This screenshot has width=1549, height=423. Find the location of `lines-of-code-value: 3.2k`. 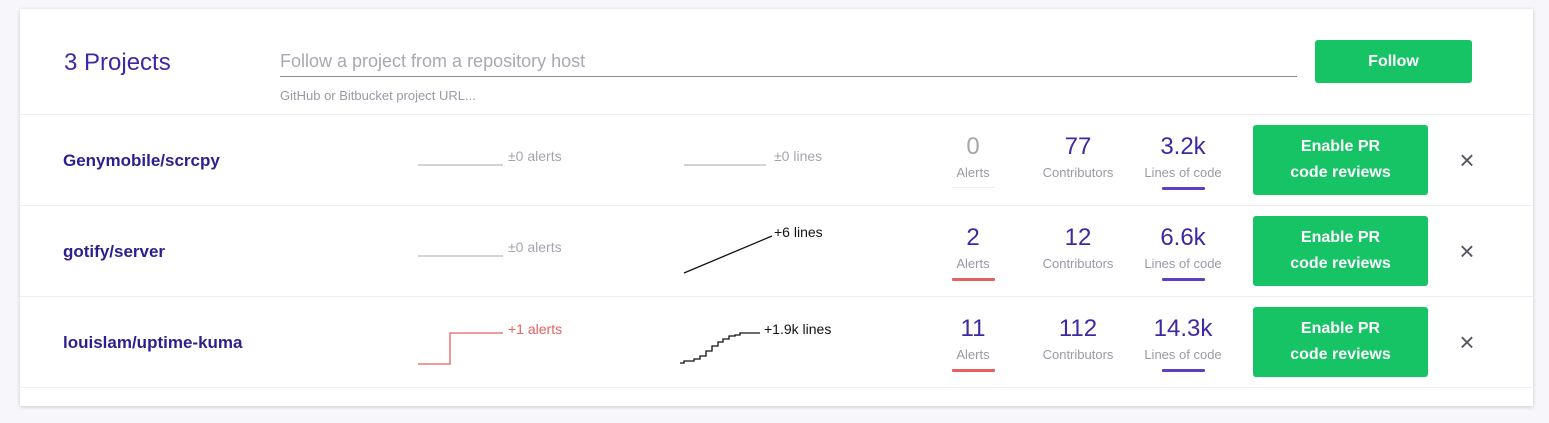

lines-of-code-value: 3.2k is located at coordinates (1183, 146).